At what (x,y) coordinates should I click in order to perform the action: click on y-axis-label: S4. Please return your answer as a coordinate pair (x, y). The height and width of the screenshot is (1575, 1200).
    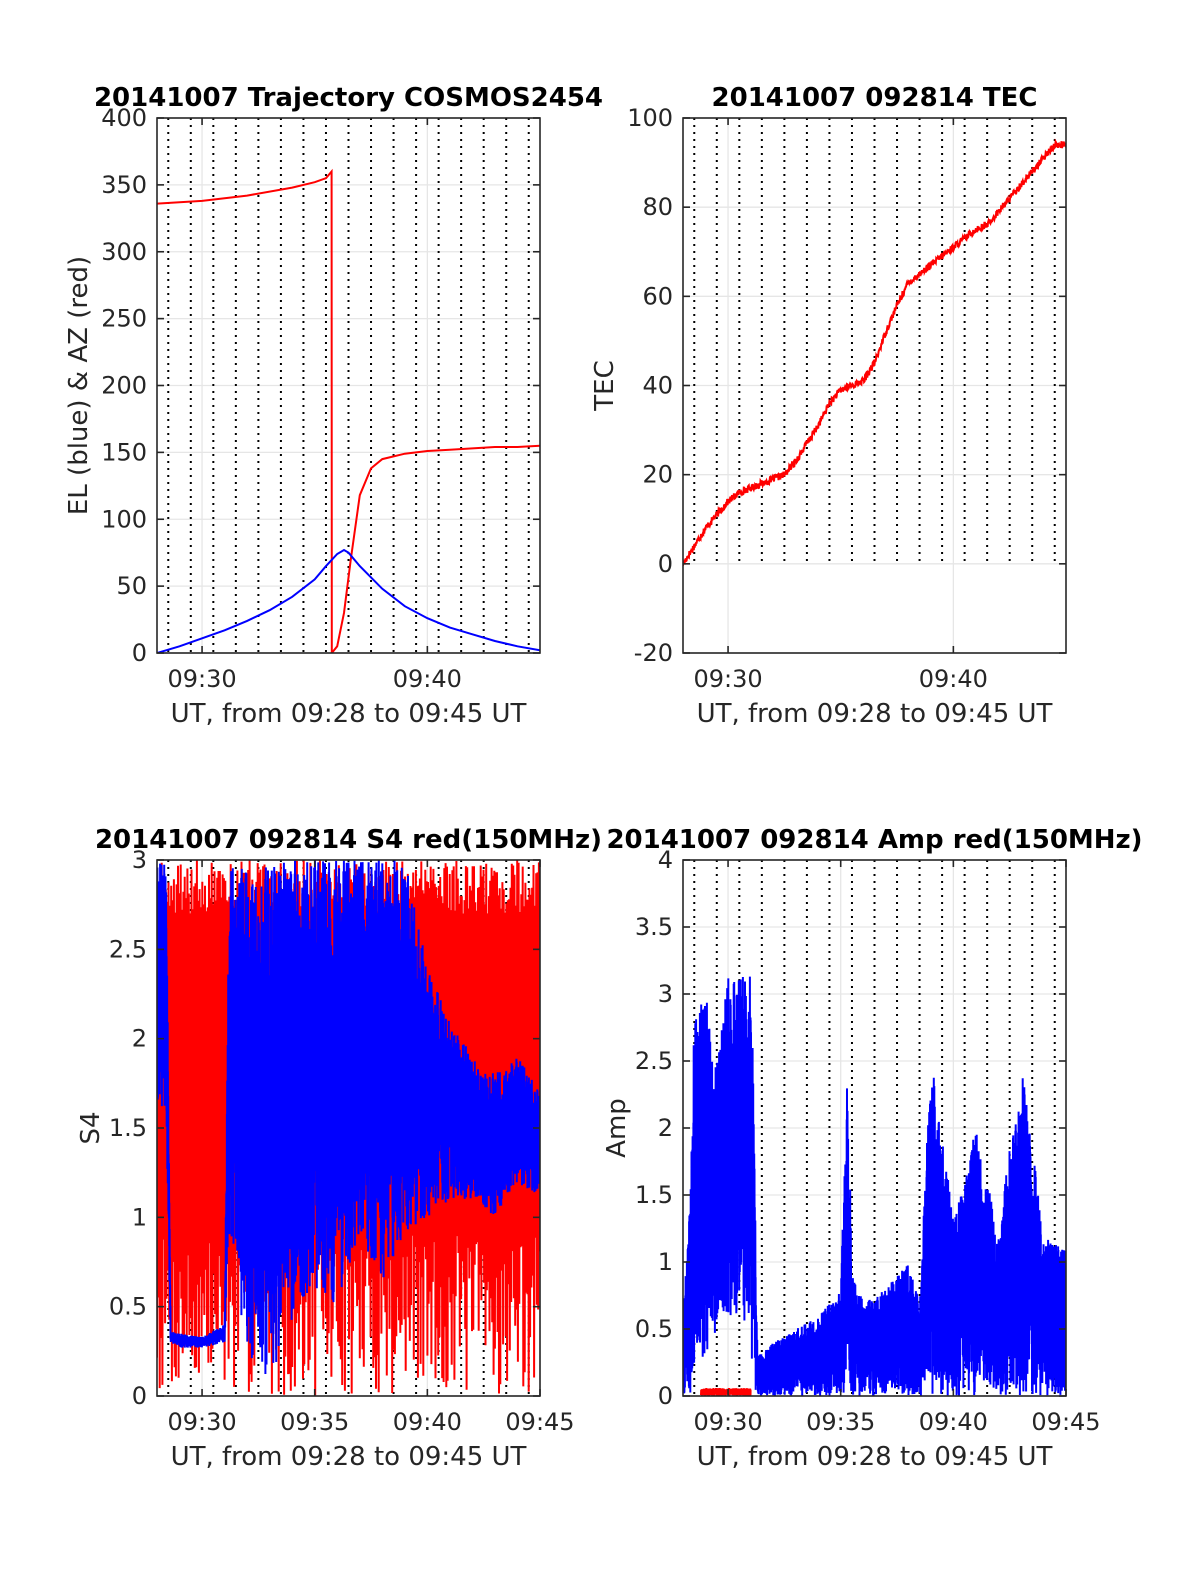
    Looking at the image, I should click on (91, 1127).